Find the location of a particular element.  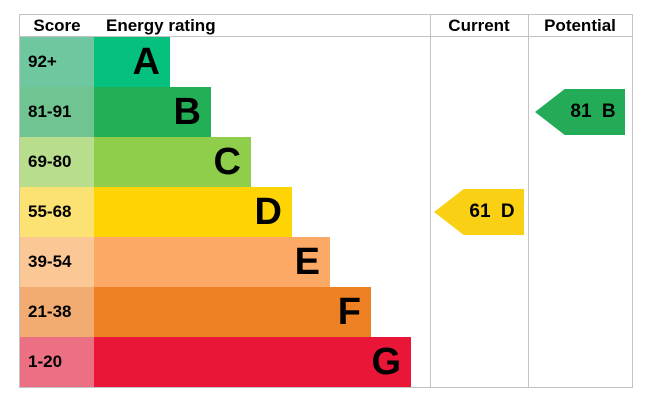

band-letter: F is located at coordinates (349, 312).